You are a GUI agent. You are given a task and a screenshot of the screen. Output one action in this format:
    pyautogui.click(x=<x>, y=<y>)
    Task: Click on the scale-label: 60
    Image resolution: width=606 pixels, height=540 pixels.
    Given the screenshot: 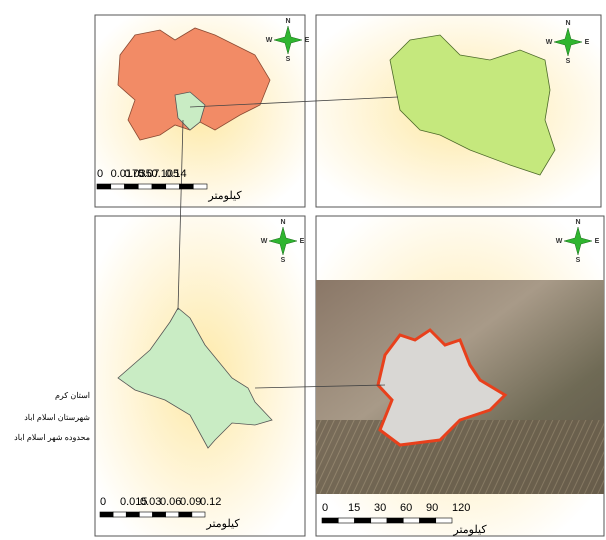 What is the action you would take?
    pyautogui.click(x=406, y=508)
    